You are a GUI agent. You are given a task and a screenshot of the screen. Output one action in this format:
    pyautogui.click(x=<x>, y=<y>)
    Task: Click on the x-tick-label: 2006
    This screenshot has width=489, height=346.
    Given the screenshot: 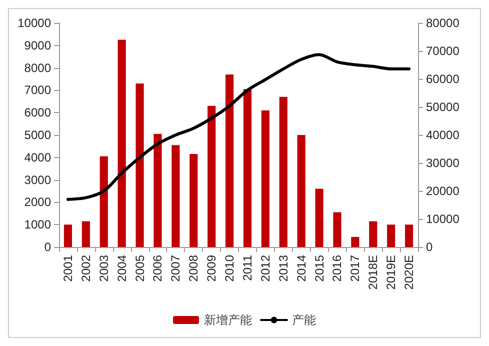 What is the action you would take?
    pyautogui.click(x=157, y=268)
    